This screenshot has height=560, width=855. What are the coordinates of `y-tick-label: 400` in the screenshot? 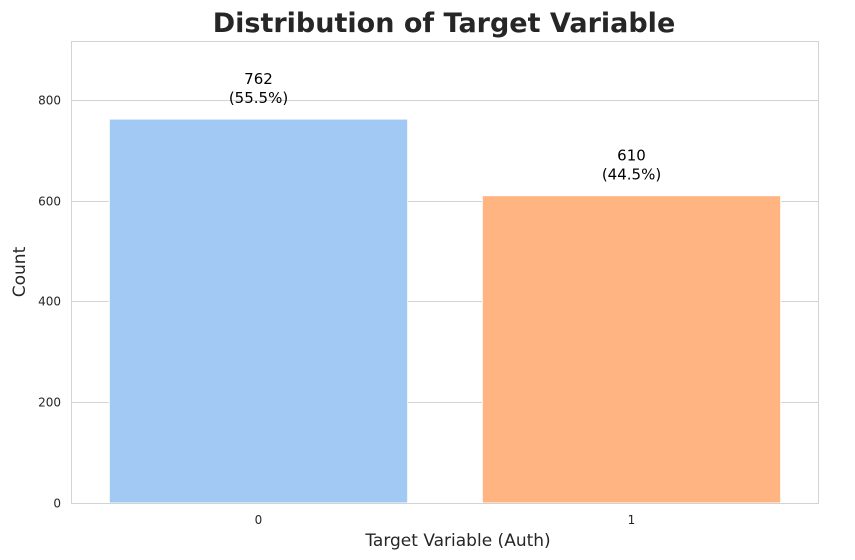 It's located at (49, 302).